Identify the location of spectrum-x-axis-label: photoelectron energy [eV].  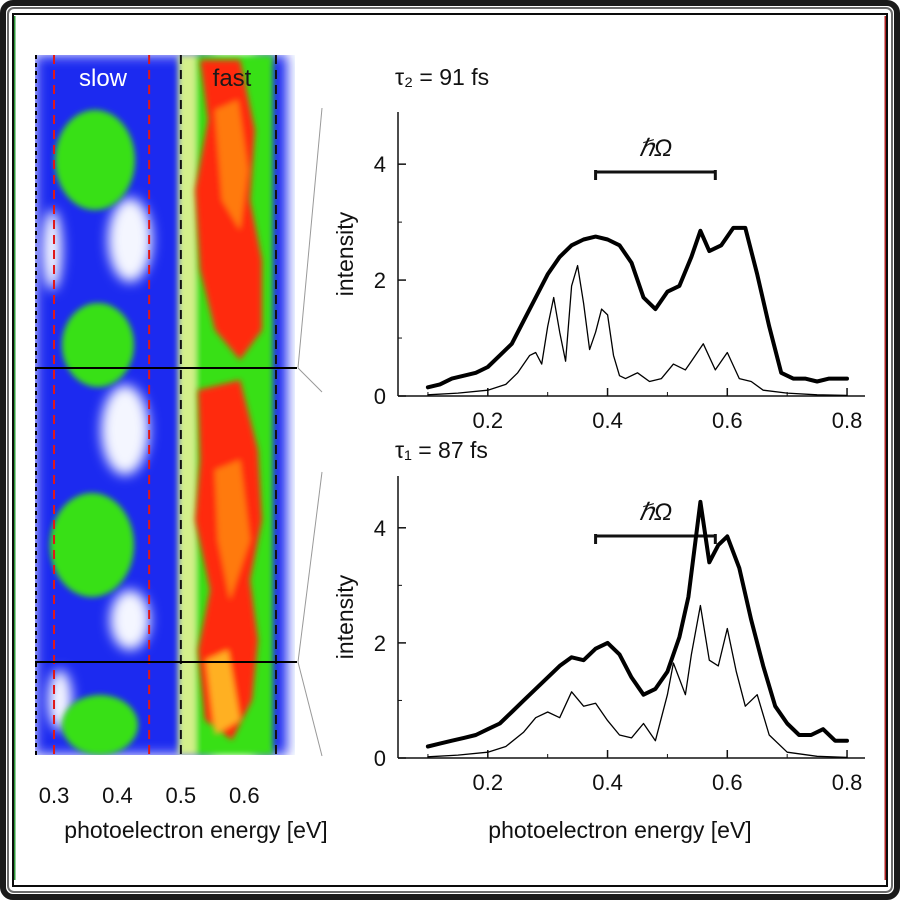
(619, 830).